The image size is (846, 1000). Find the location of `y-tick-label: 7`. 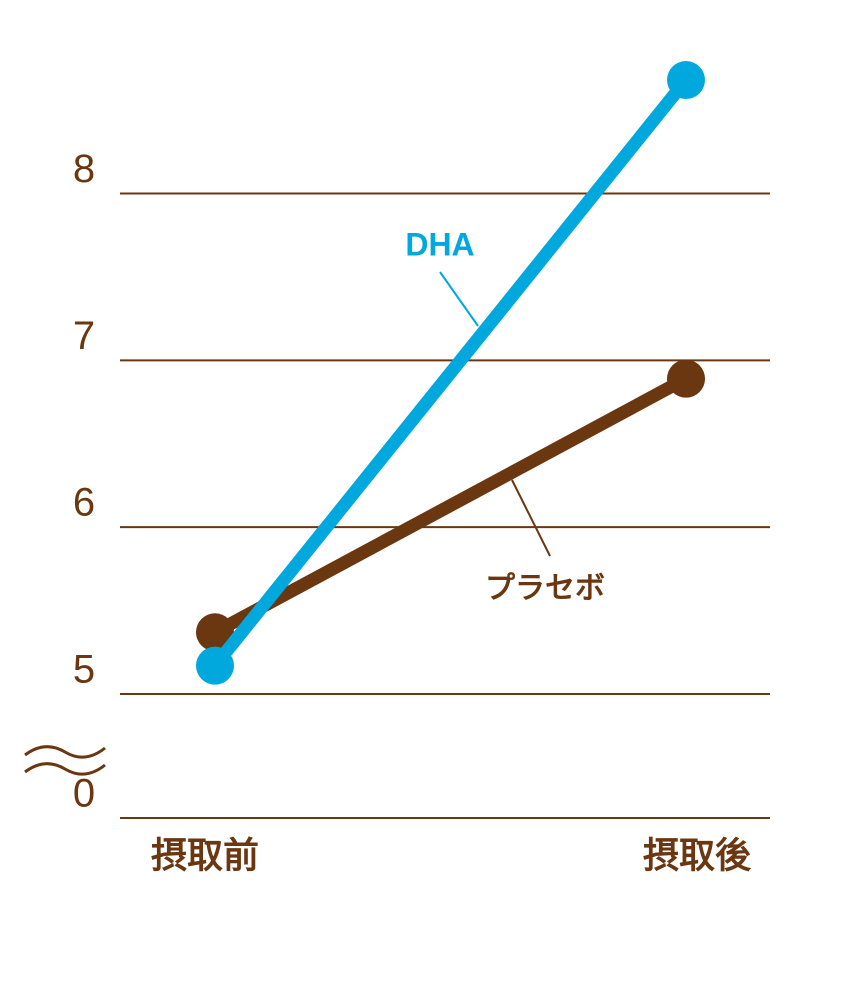

y-tick-label: 7 is located at coordinates (84, 336).